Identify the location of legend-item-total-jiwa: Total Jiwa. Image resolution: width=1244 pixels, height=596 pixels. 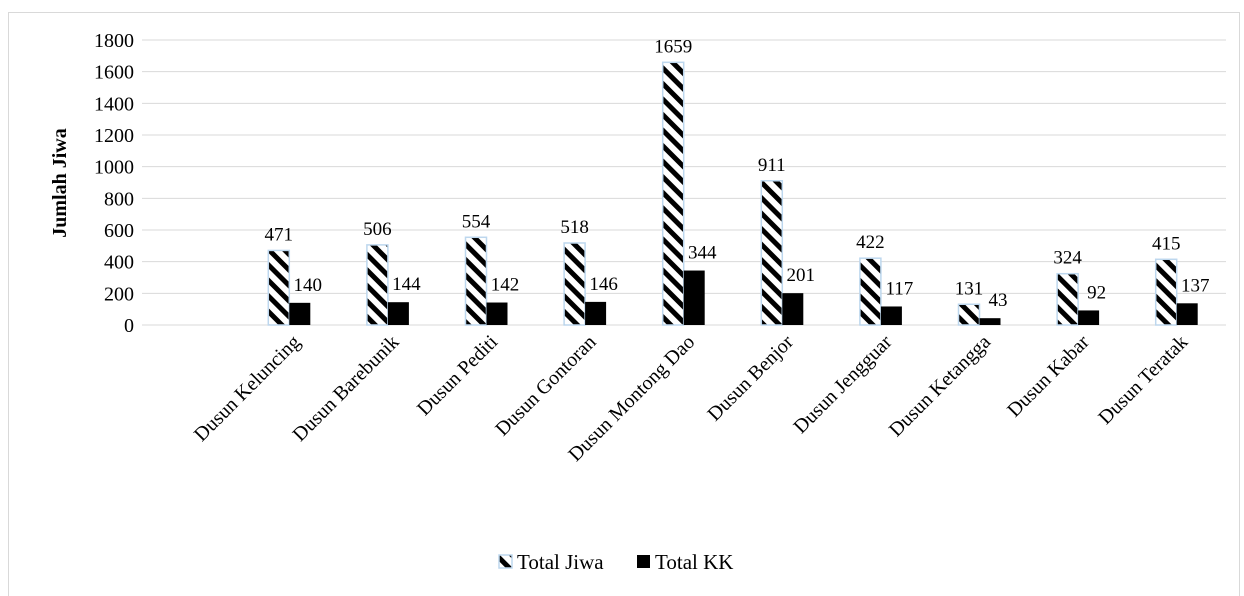
(551, 562).